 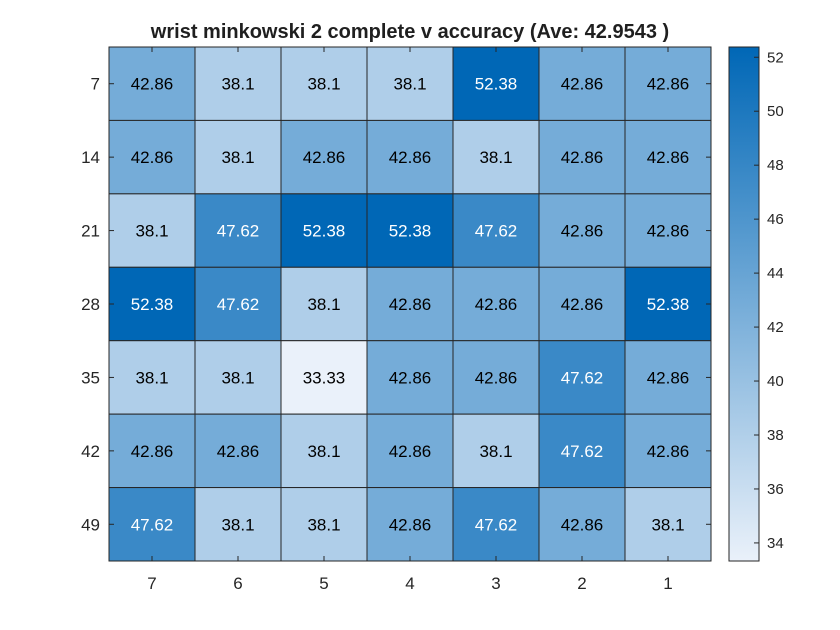 I want to click on colorbar-tick-label: 50, so click(x=775, y=111).